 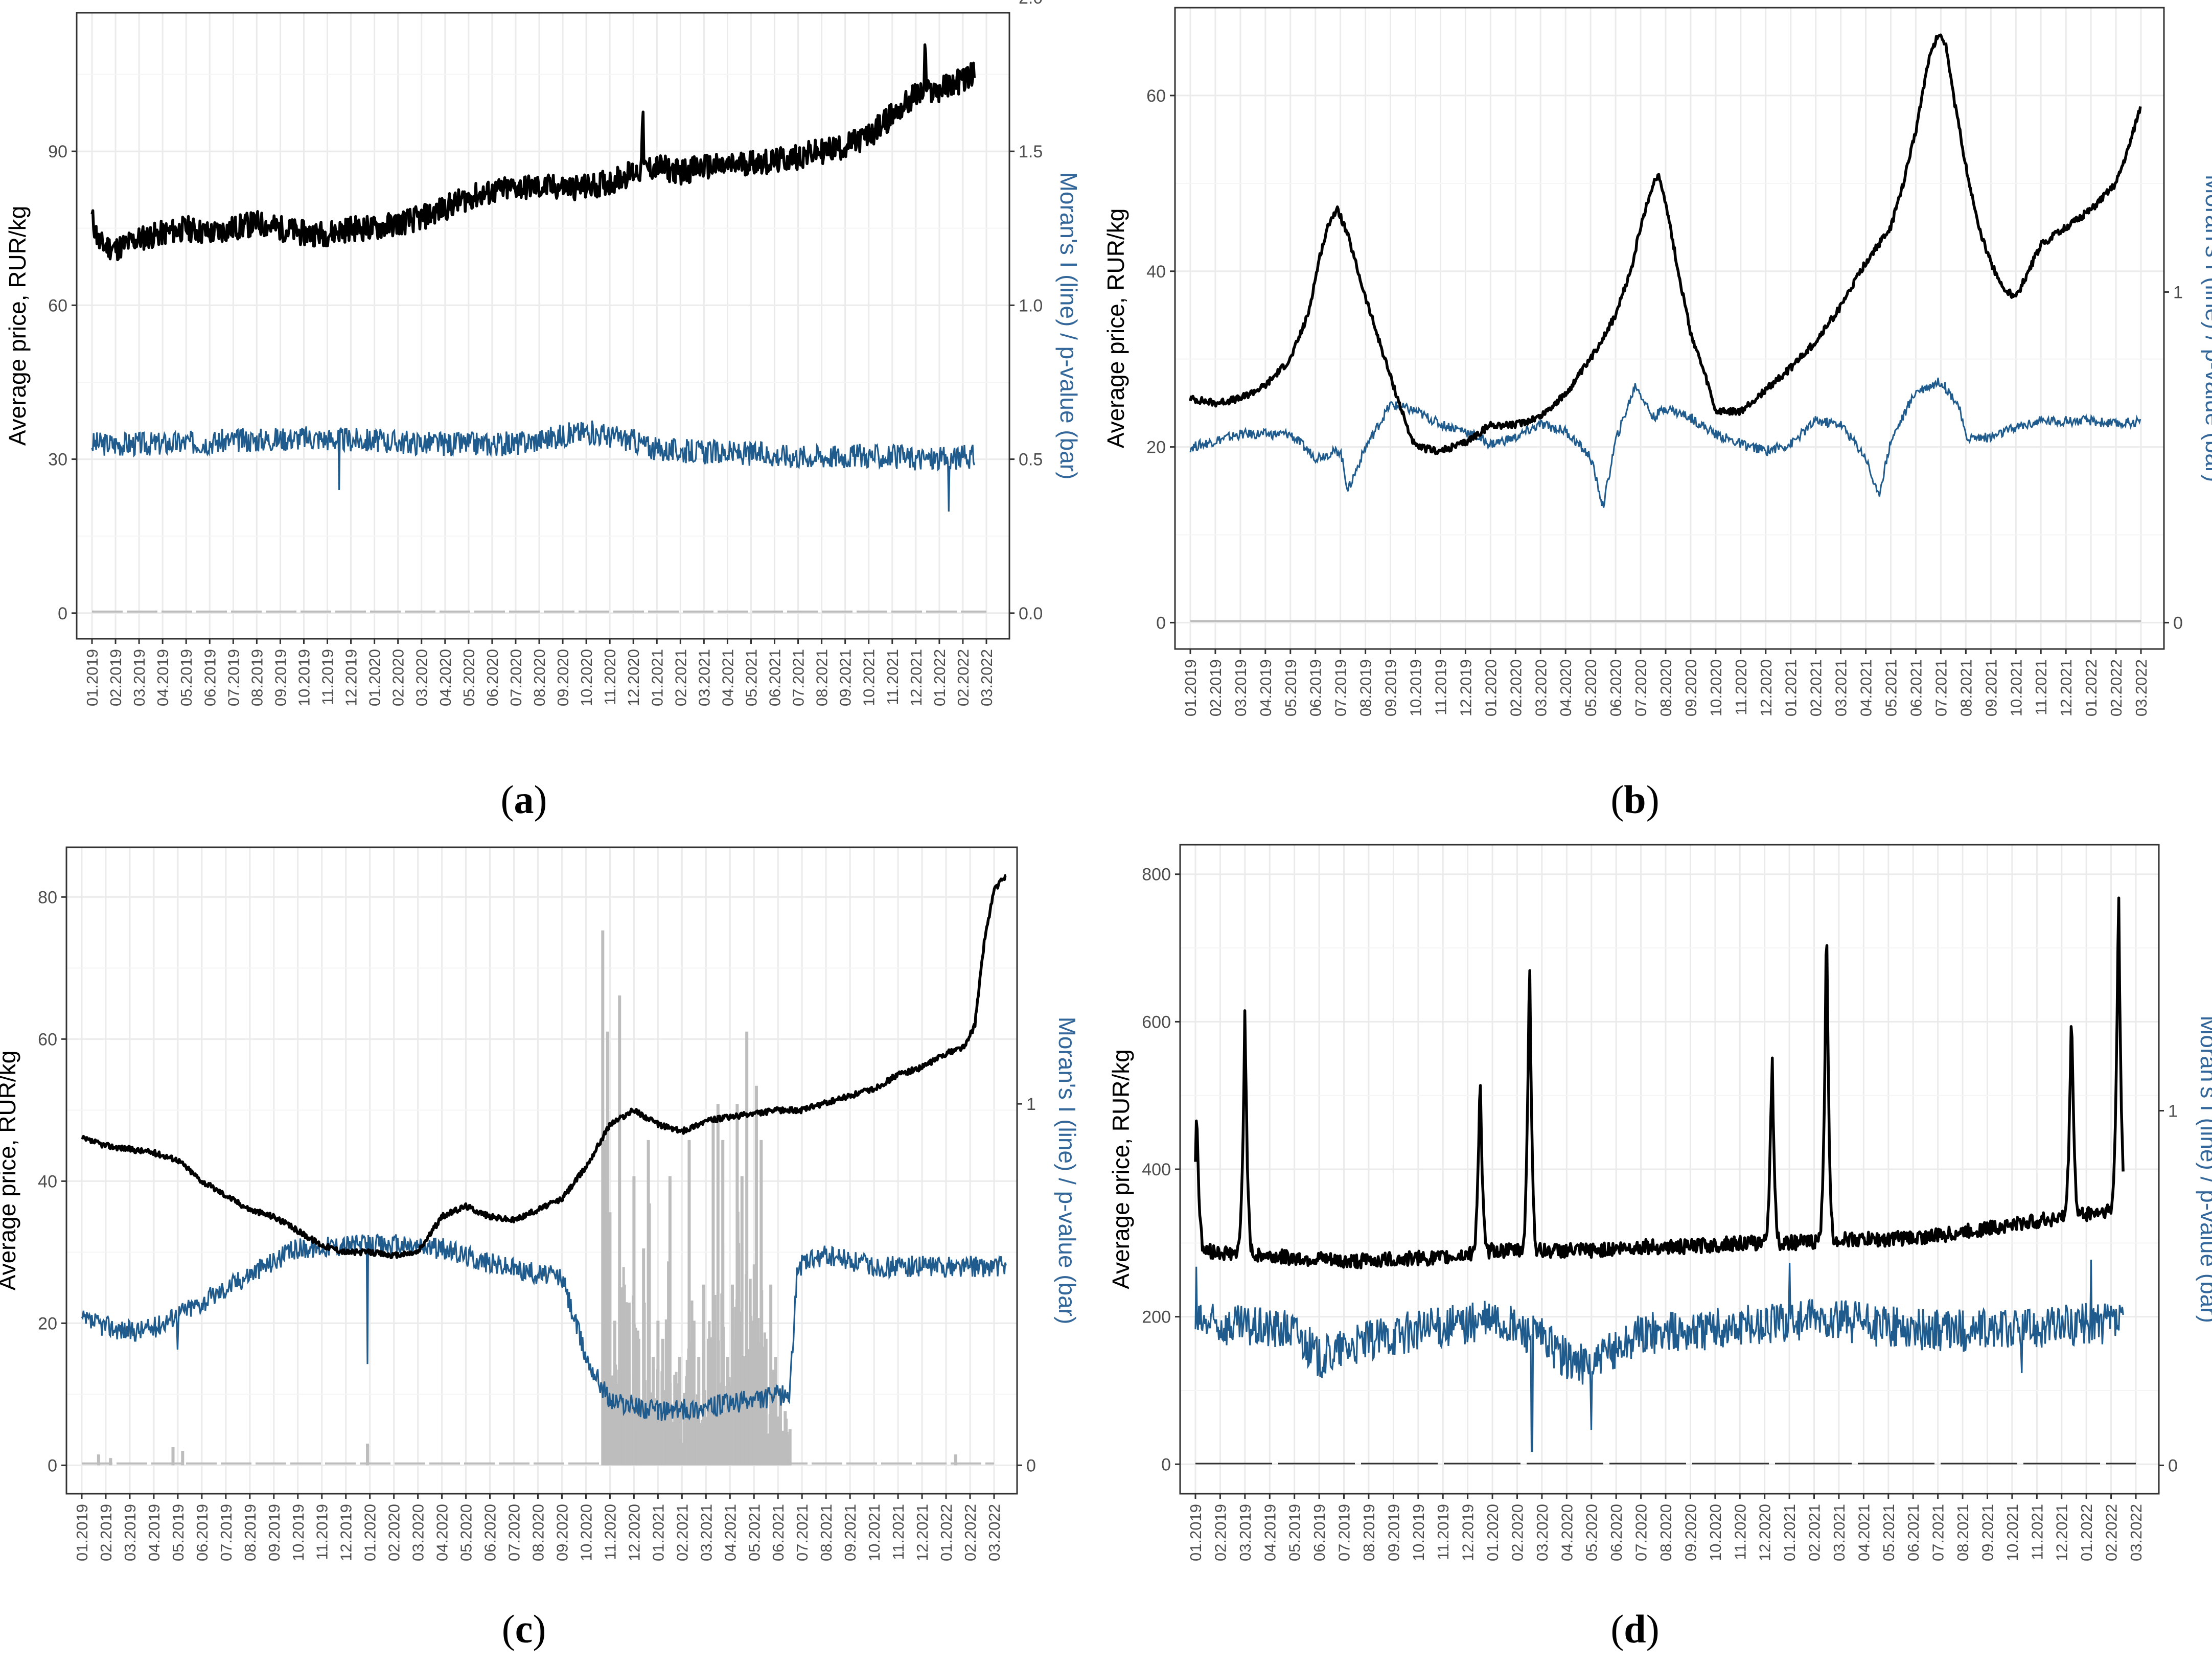 What do you see at coordinates (1691, 687) in the screenshot?
I see `x-tick-label: 09.2020` at bounding box center [1691, 687].